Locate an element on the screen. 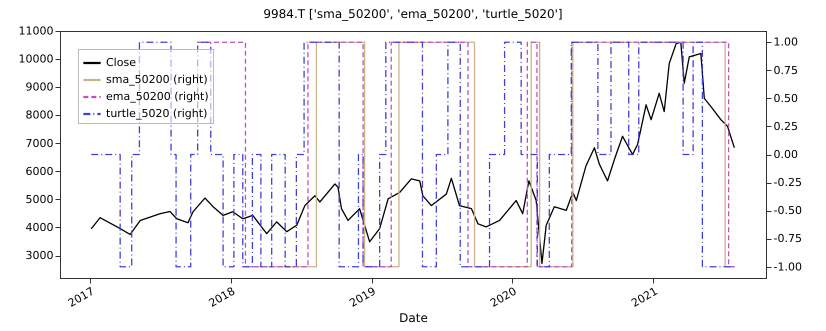  y2-tick-label: 0.00 is located at coordinates (786, 154).